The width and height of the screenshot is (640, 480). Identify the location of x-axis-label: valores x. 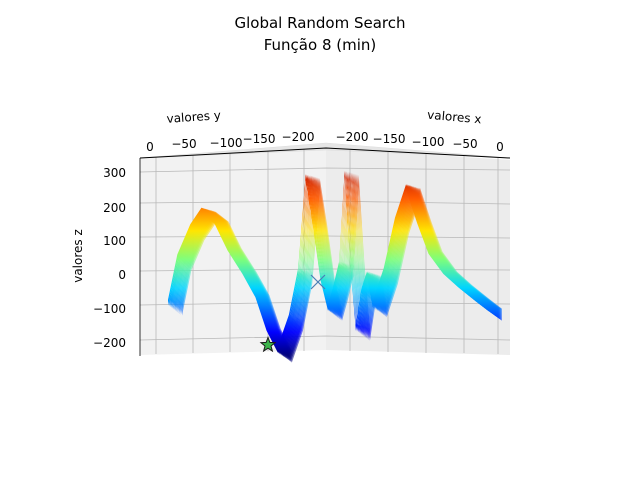
(454, 117).